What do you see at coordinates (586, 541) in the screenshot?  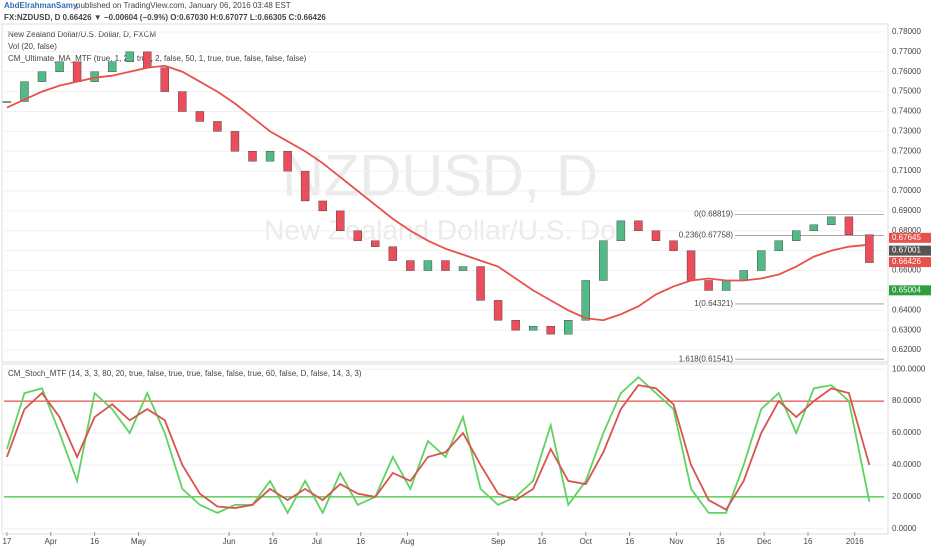 I see `x-tick-label: Oct` at bounding box center [586, 541].